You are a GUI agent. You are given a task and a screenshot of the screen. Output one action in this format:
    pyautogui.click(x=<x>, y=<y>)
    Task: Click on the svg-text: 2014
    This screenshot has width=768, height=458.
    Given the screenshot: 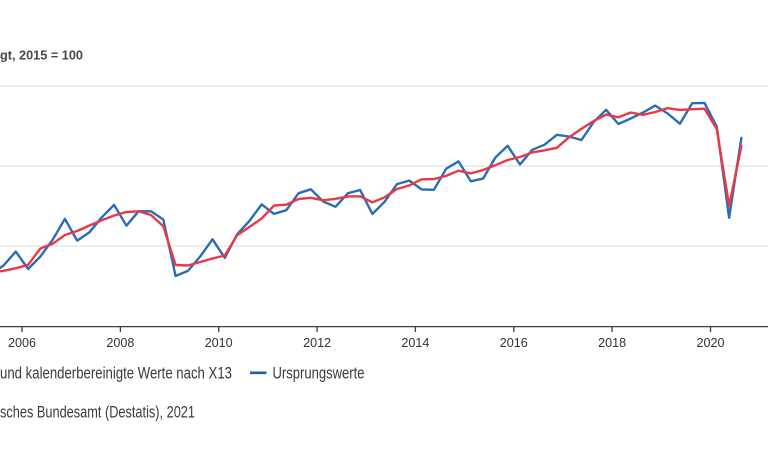 What is the action you would take?
    pyautogui.click(x=415, y=342)
    